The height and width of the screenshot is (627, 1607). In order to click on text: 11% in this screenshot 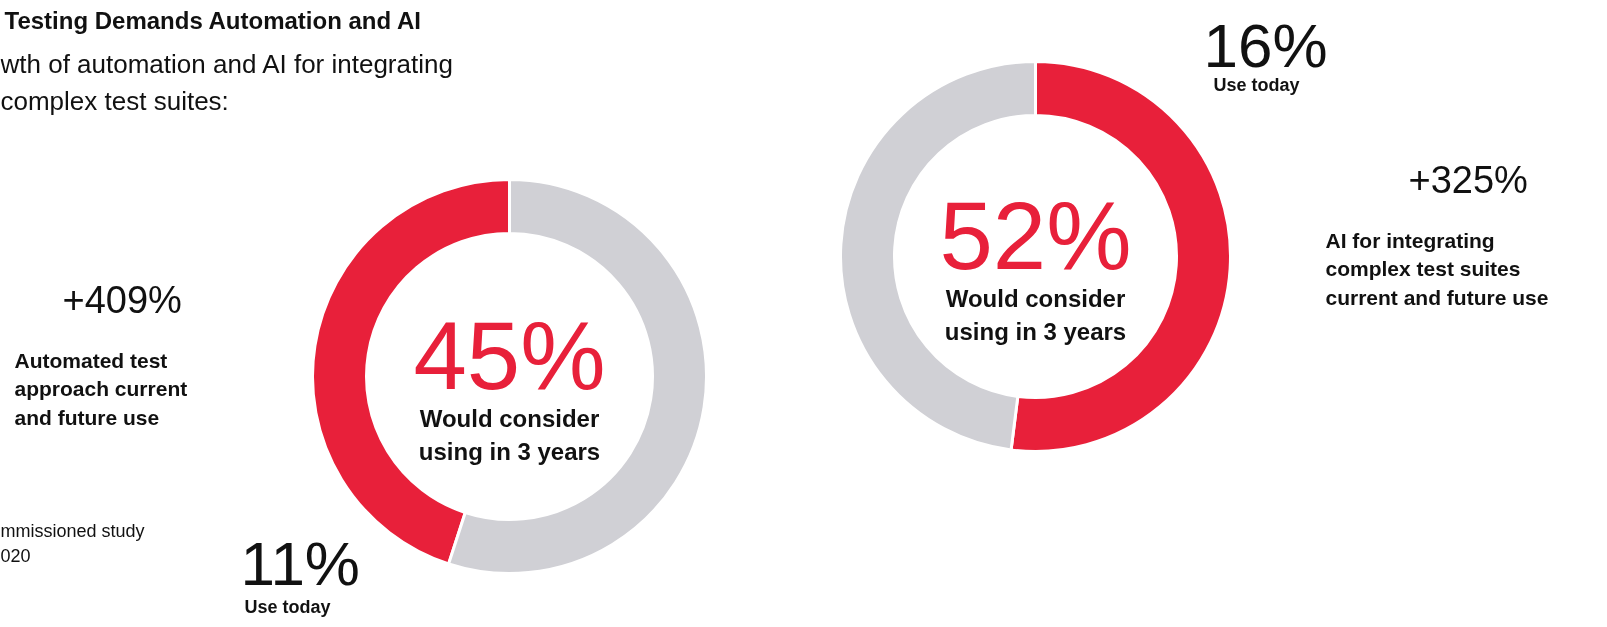, I will do `click(300, 563)`.